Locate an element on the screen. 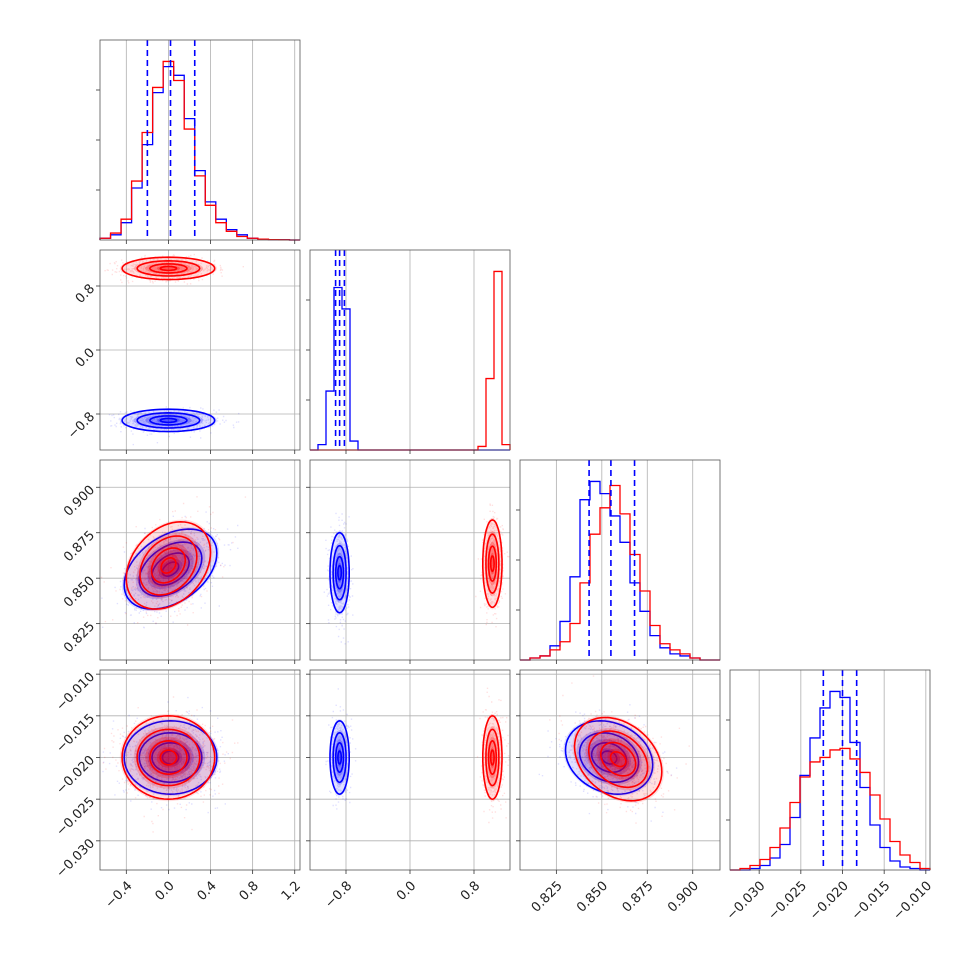 Image resolution: width=970 pixels, height=970 pixels. y-tick-label: 0.0 is located at coordinates (85, 357).